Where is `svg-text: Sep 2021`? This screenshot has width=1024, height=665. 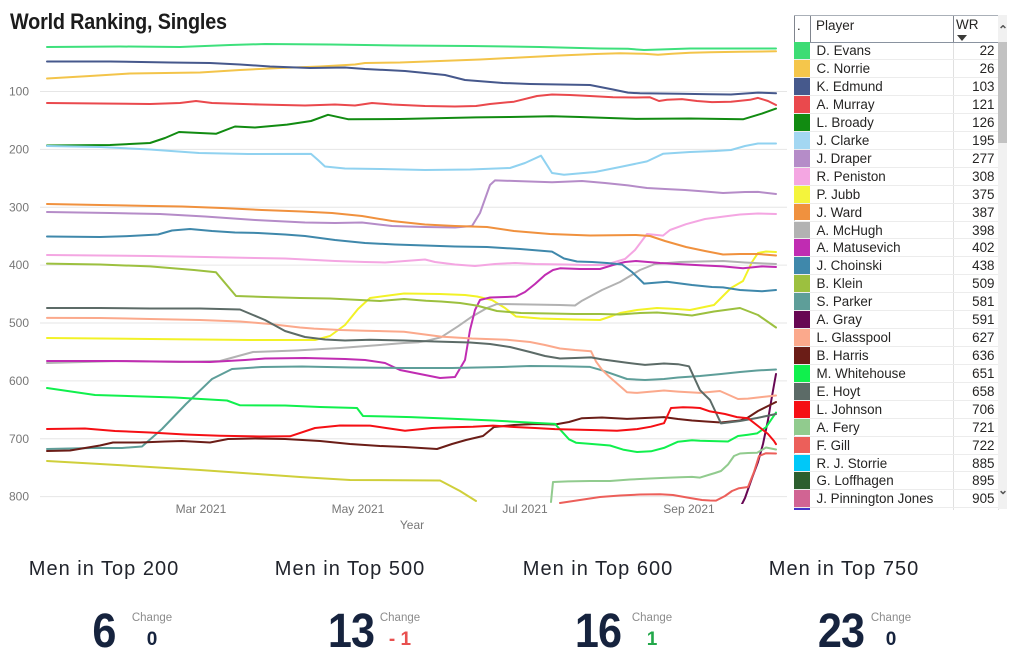 svg-text: Sep 2021 is located at coordinates (689, 509).